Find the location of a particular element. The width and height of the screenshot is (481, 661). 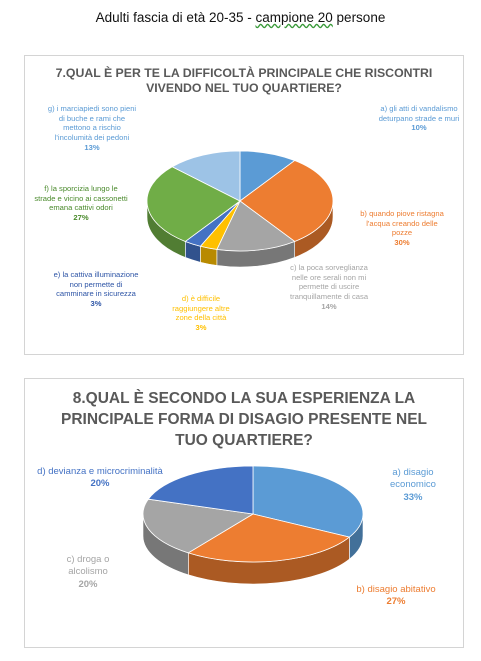

pie-data-label: d) devianza e microcriminalità 20% is located at coordinates (100, 478).